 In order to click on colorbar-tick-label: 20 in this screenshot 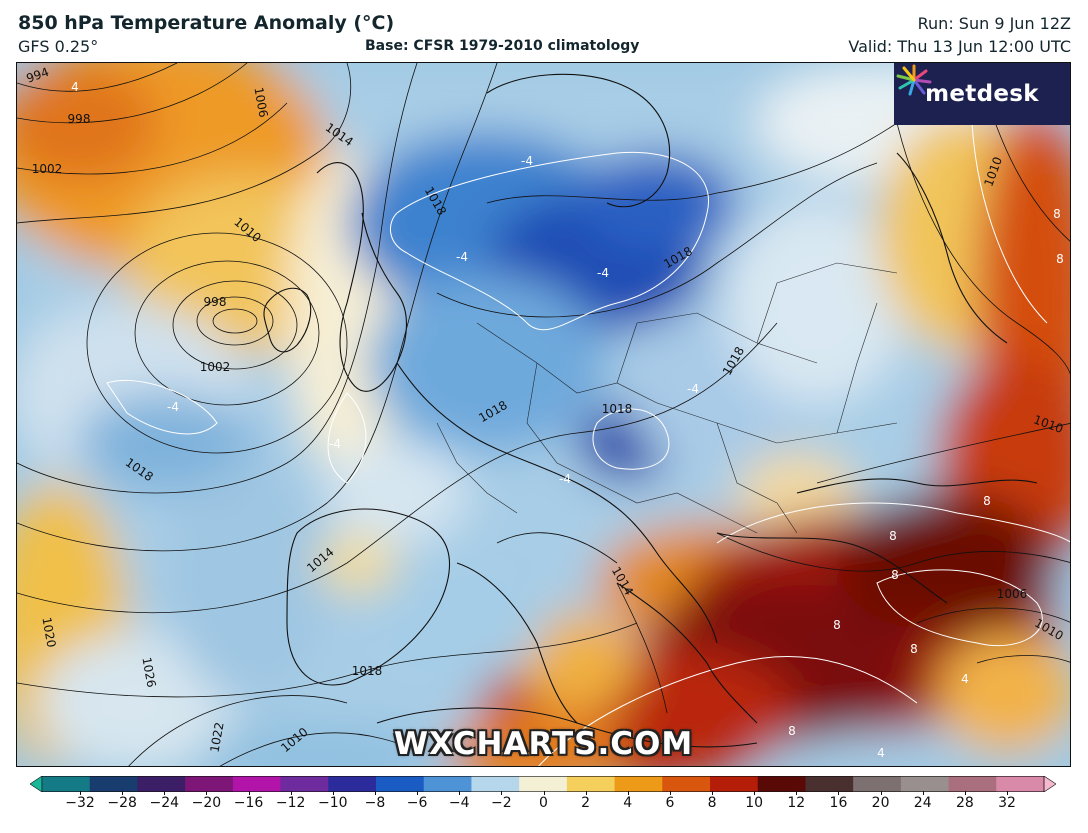, I will do `click(880, 803)`.